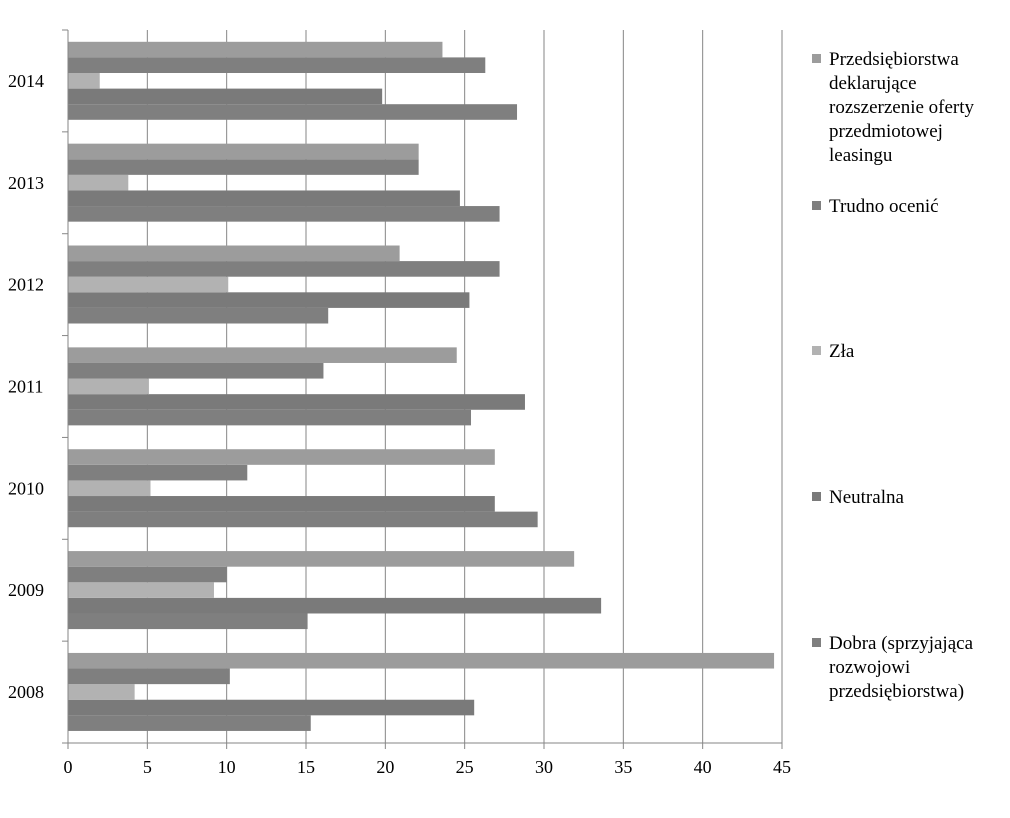 The image size is (1010, 818). Describe the element at coordinates (26, 183) in the screenshot. I see `y-tick-label-2013: 2013` at that location.